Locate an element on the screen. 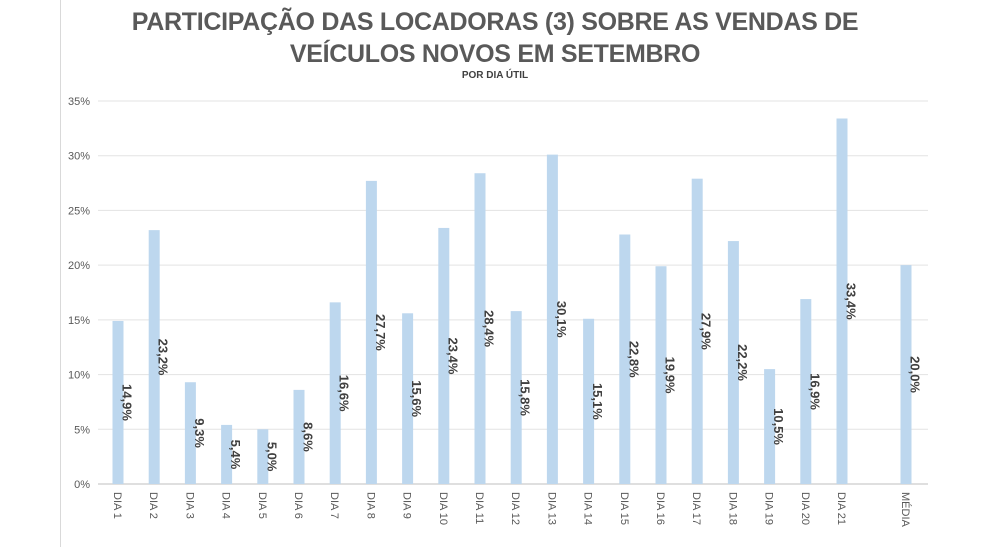  x-tick-label: DIA 21 is located at coordinates (841, 508).